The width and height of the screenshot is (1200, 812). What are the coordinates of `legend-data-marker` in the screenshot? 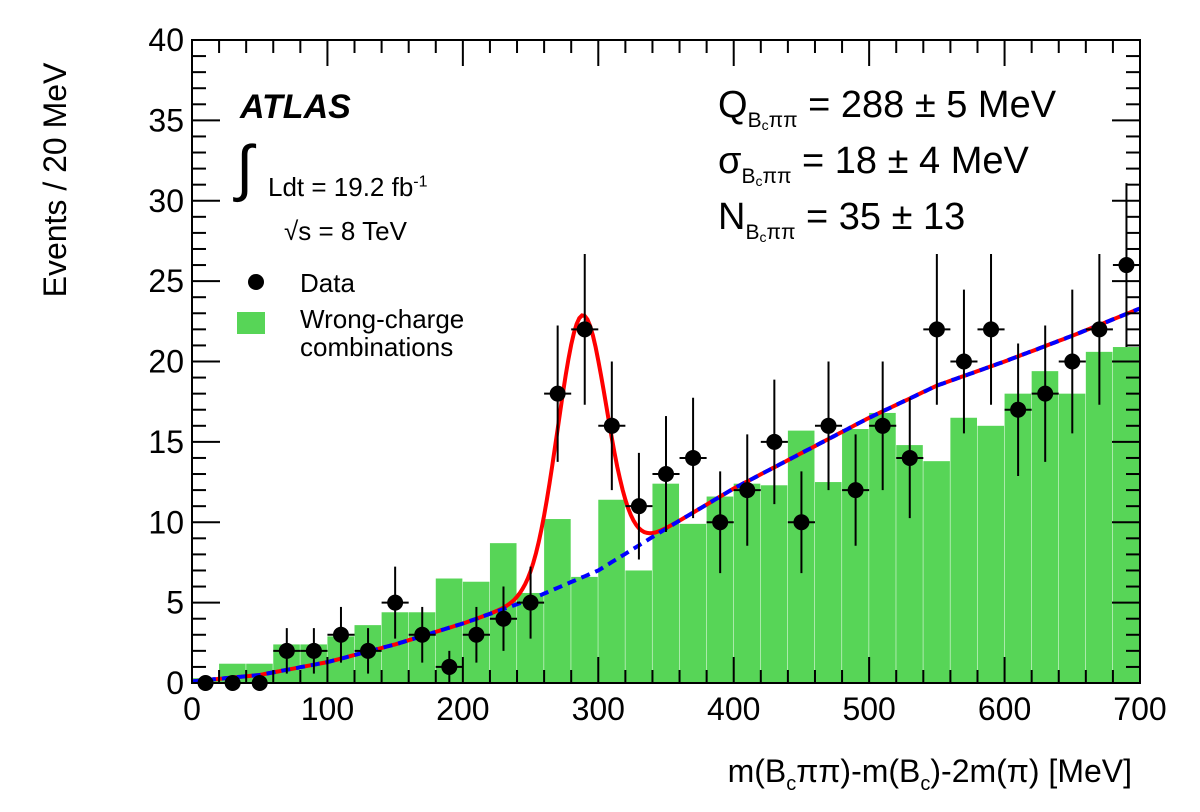 It's located at (256, 282).